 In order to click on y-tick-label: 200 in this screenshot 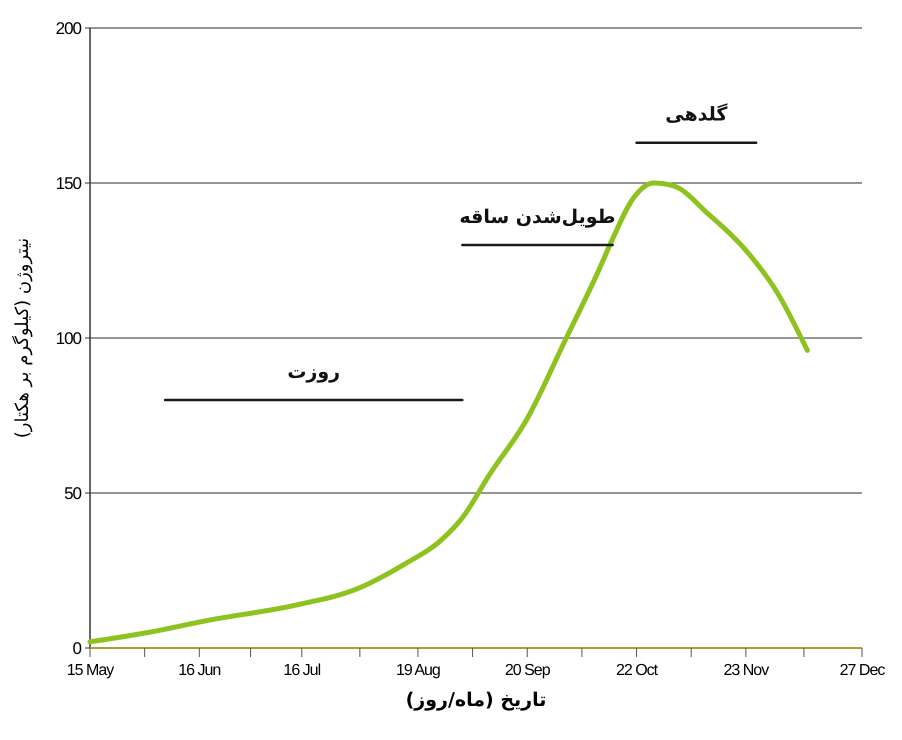, I will do `click(69, 28)`.